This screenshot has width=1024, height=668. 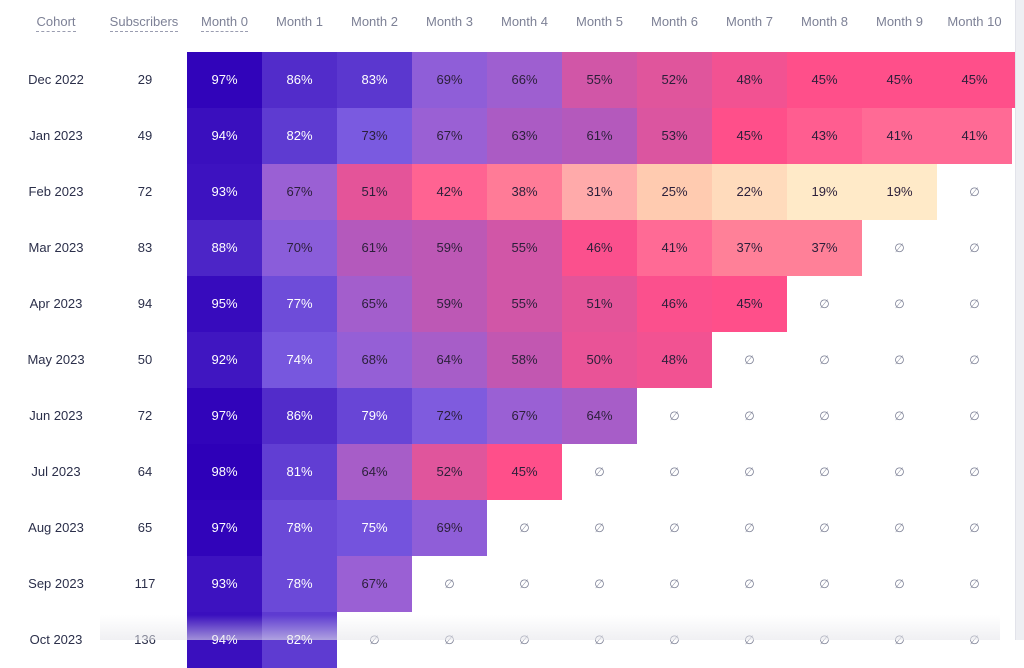 I want to click on retention-cell: 72%, so click(x=449, y=416).